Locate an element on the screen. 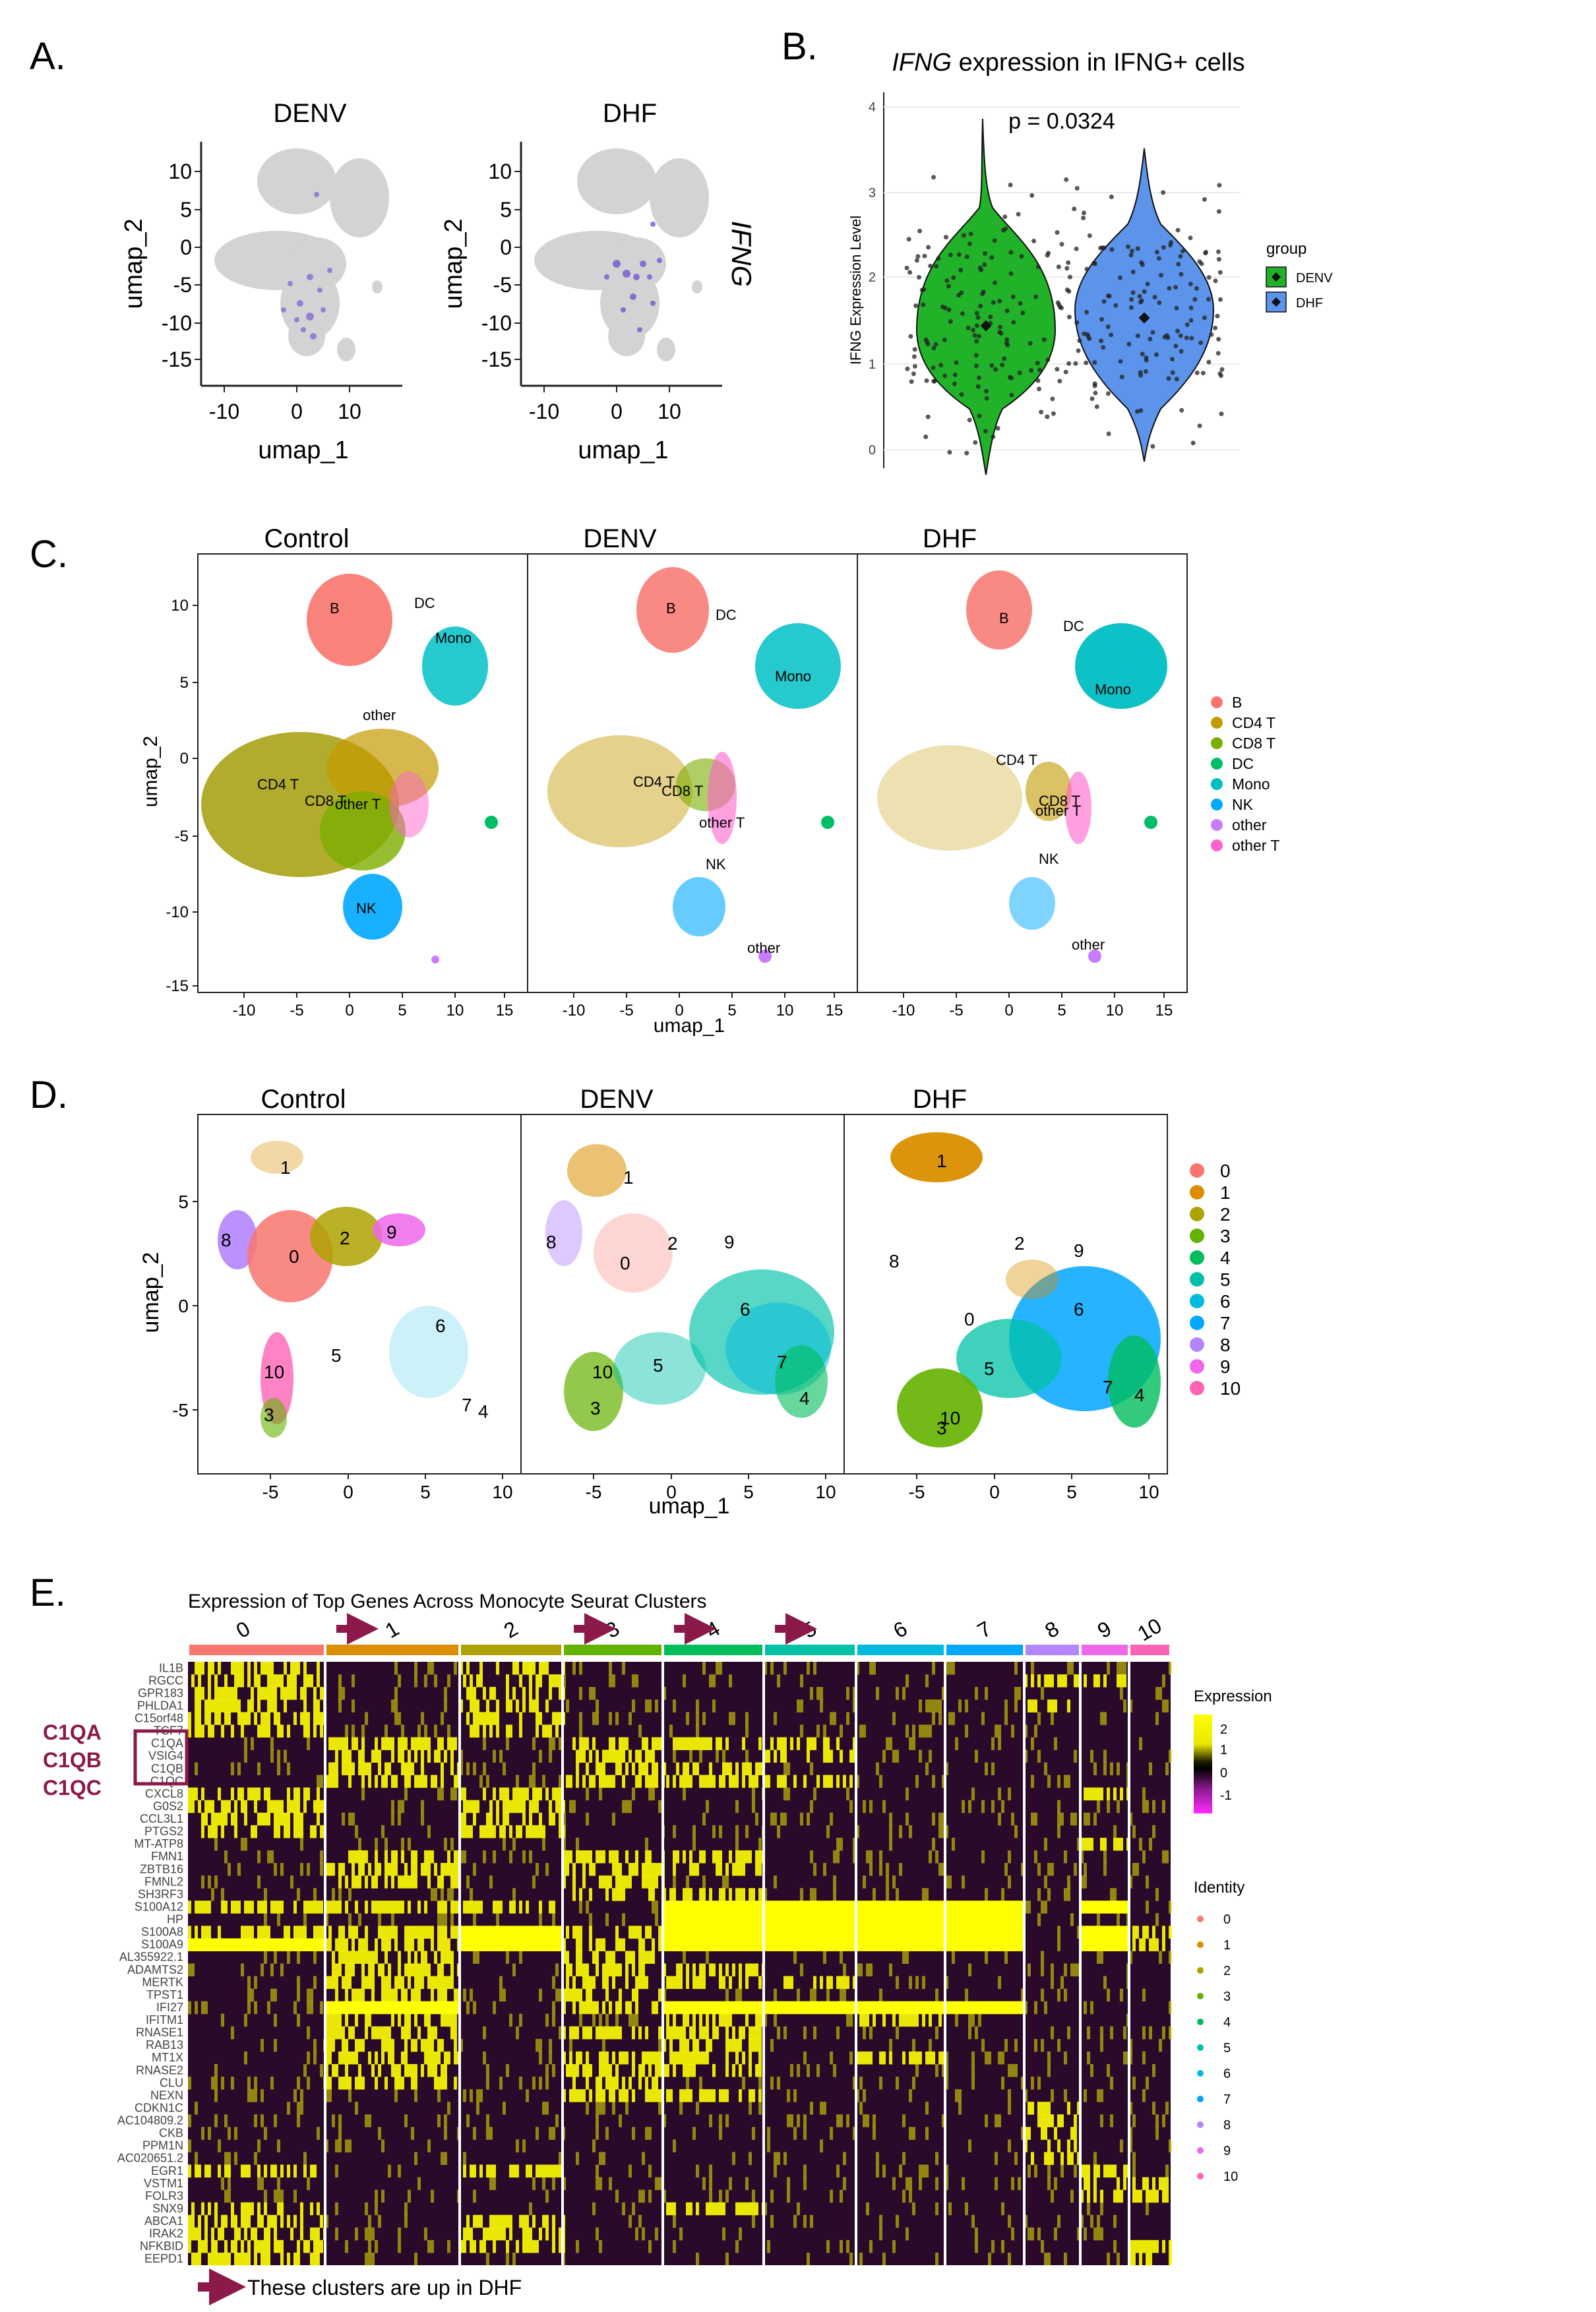 The width and height of the screenshot is (1596, 2312). panel-d-legend-label: 5 is located at coordinates (1225, 1280).